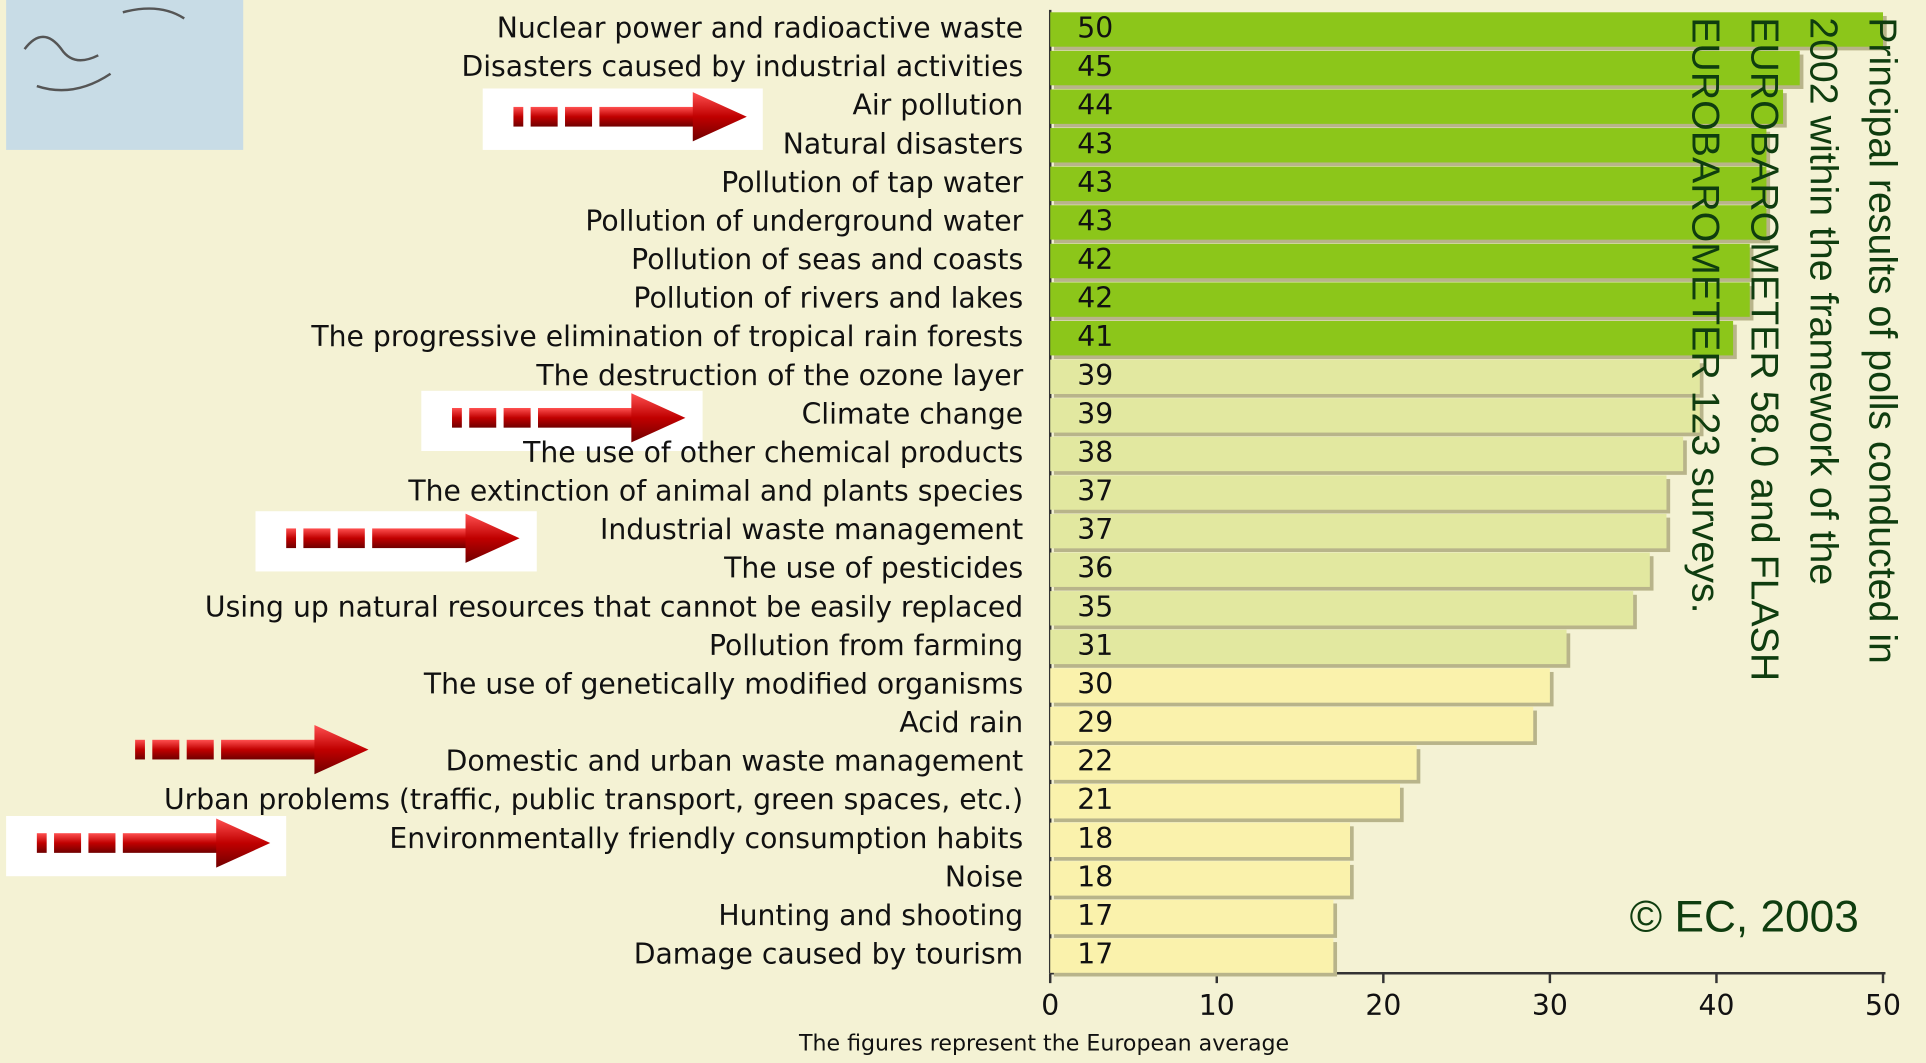 The height and width of the screenshot is (1063, 1926). I want to click on value-label: 30, so click(1095, 683).